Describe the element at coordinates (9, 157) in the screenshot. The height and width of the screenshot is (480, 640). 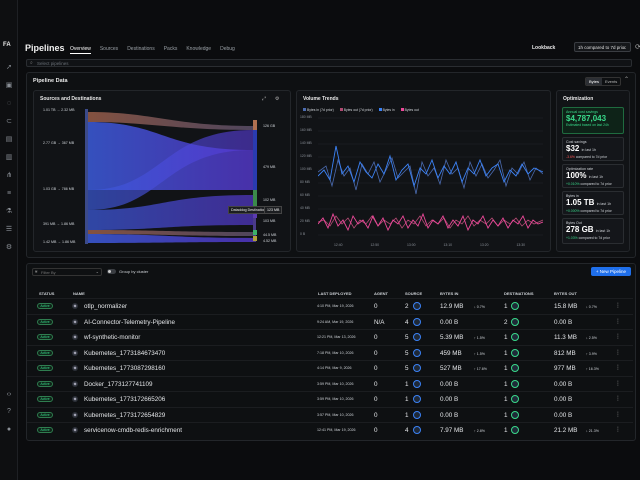
I see `chart-icon: ▥` at that location.